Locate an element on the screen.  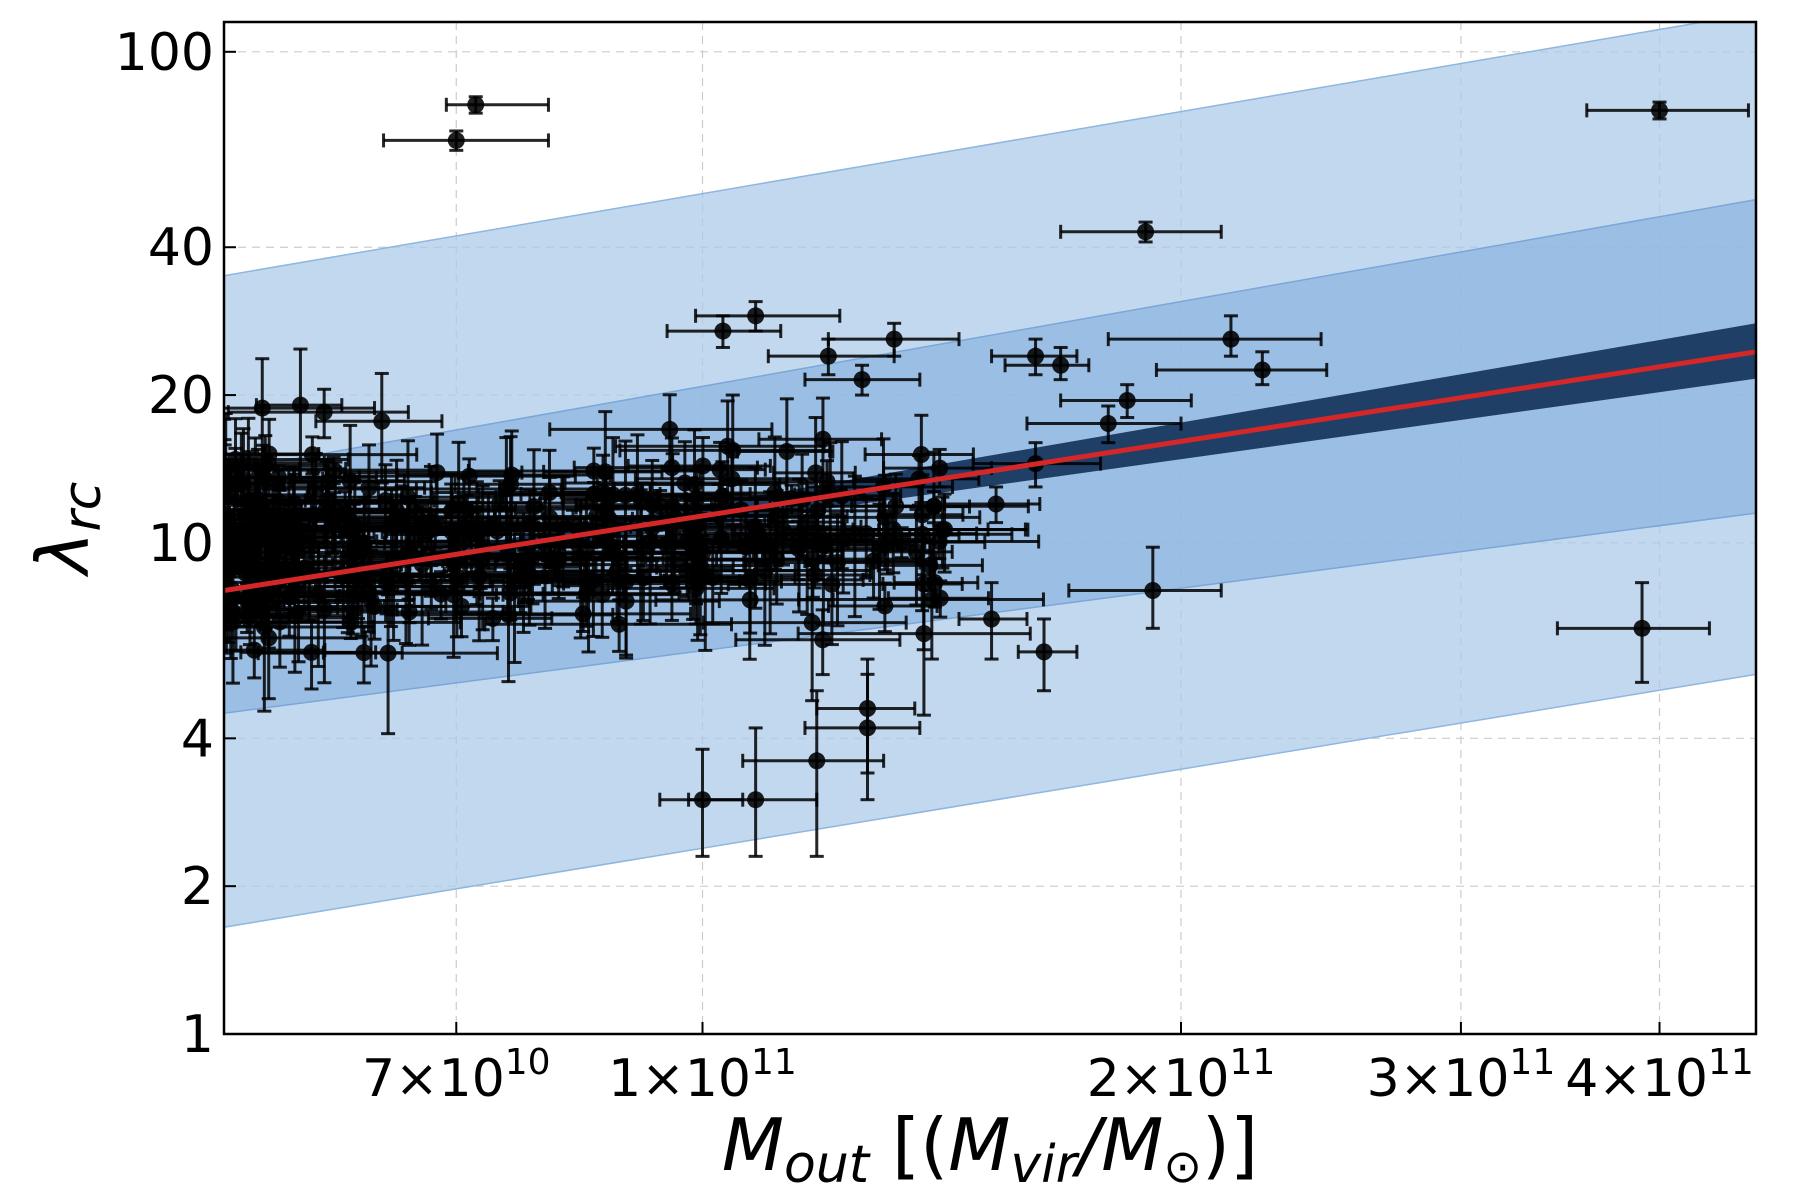
y-tick-label: 100 is located at coordinates (164, 53).